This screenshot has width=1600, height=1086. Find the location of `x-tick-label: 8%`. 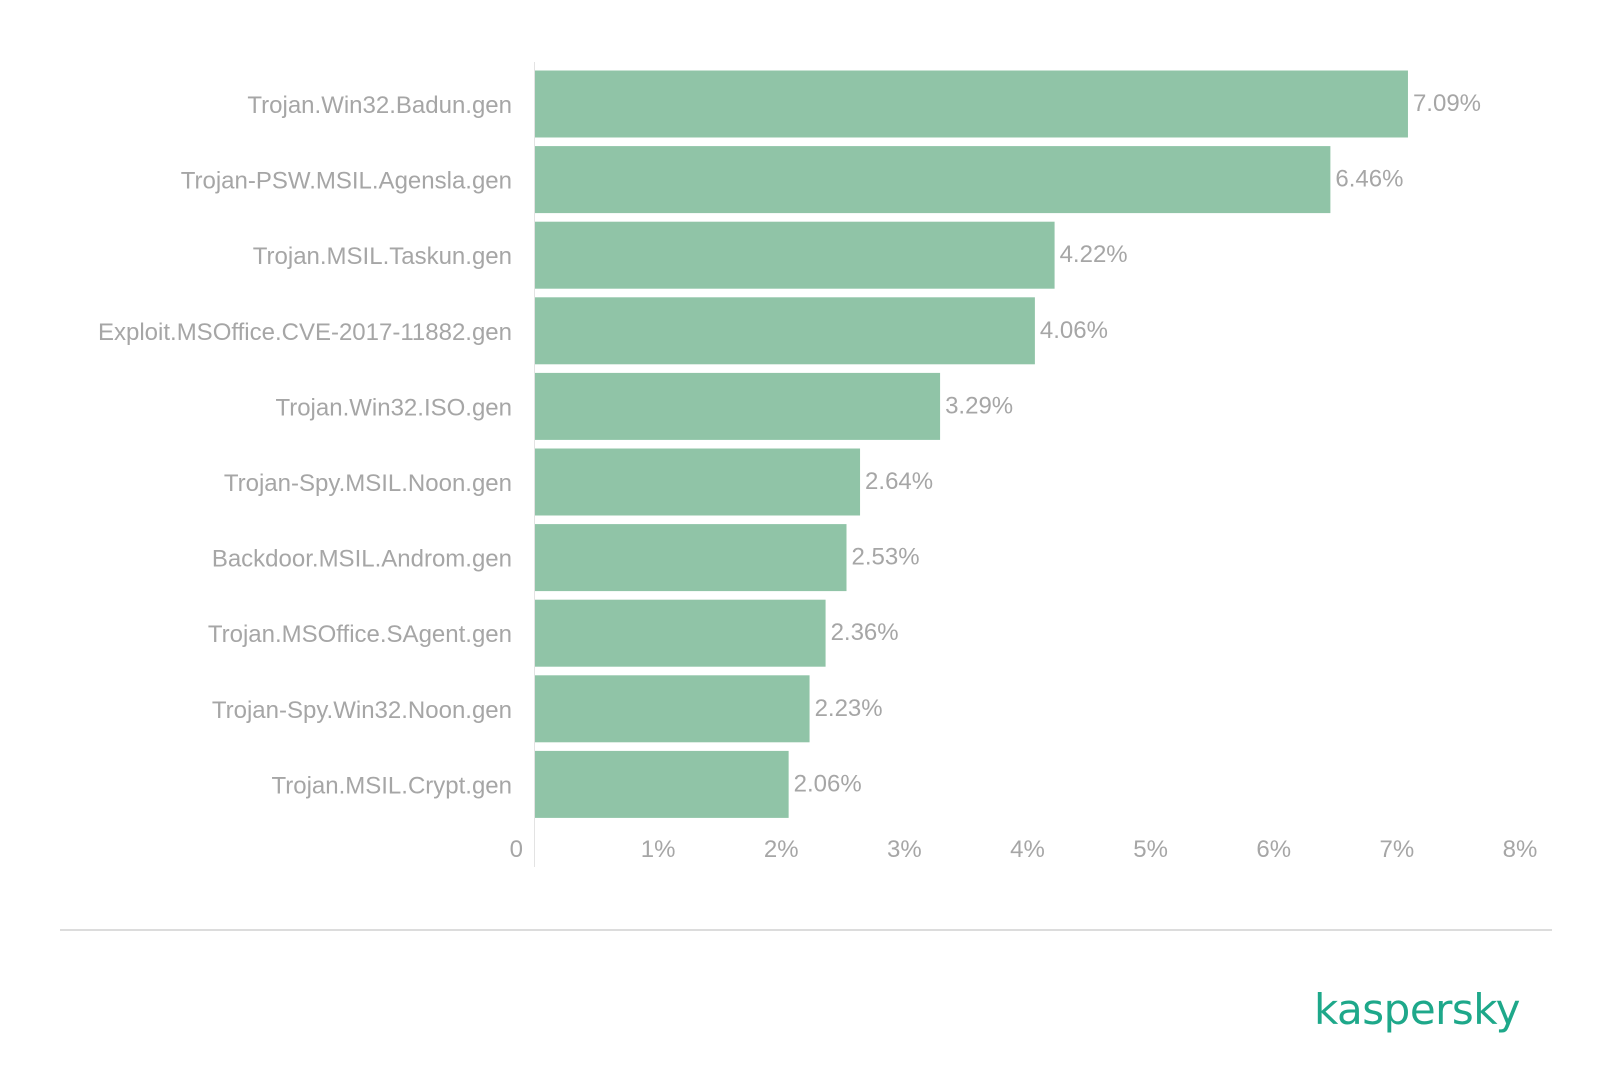

x-tick-label: 8% is located at coordinates (1520, 849).